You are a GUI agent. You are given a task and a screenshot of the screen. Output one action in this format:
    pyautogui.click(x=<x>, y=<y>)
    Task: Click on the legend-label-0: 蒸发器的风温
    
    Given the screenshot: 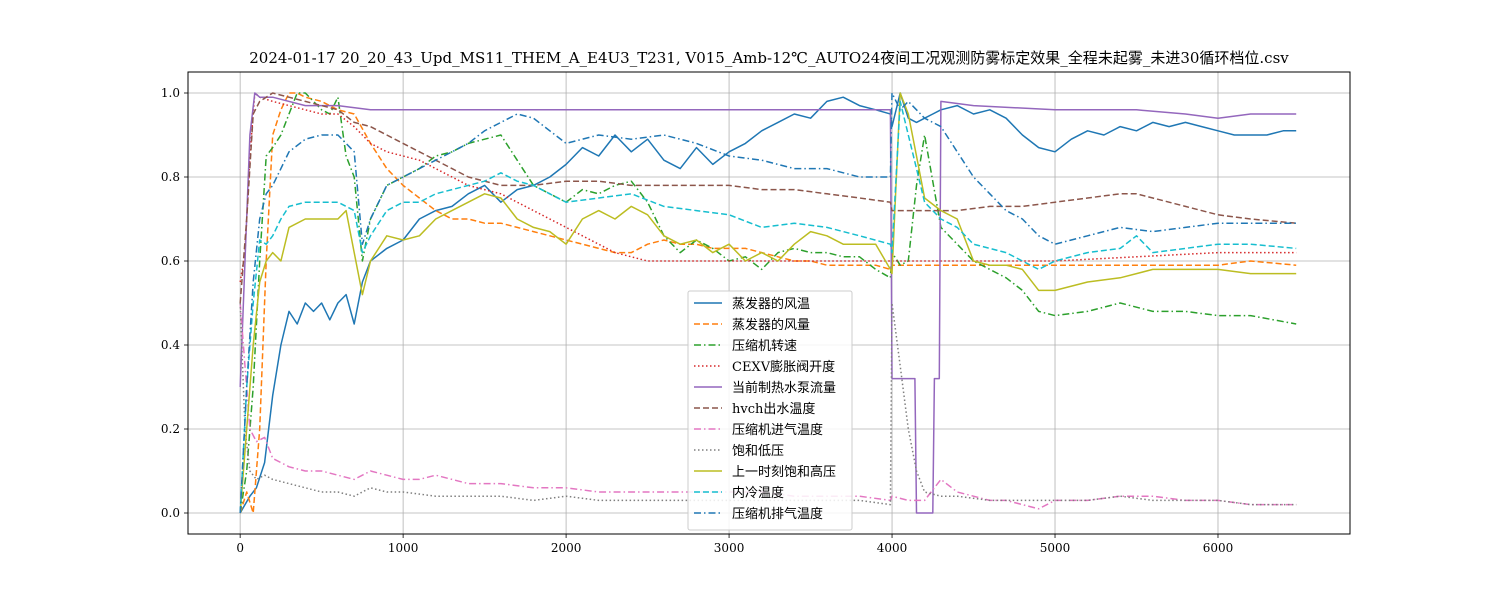 What is the action you would take?
    pyautogui.click(x=771, y=304)
    